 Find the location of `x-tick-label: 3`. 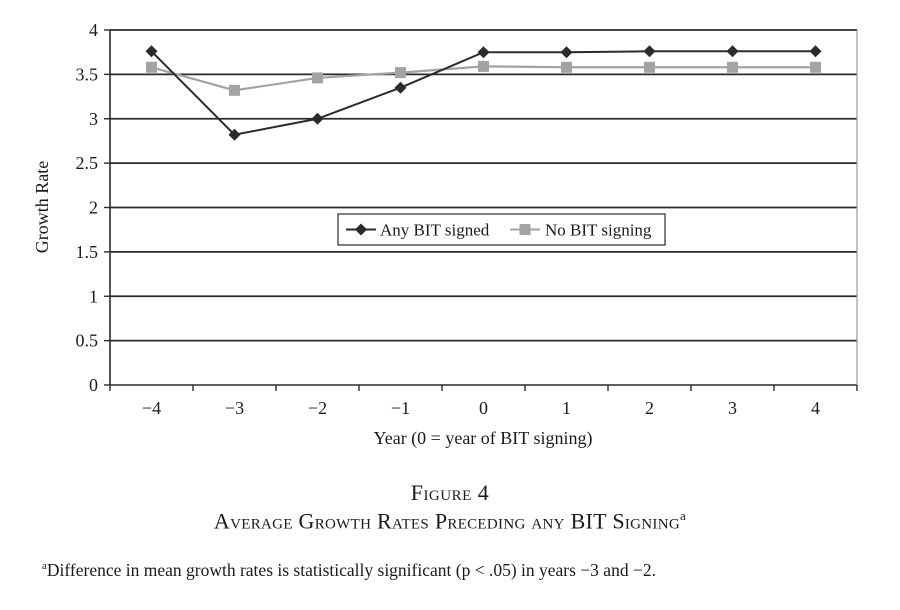

x-tick-label: 3 is located at coordinates (732, 408).